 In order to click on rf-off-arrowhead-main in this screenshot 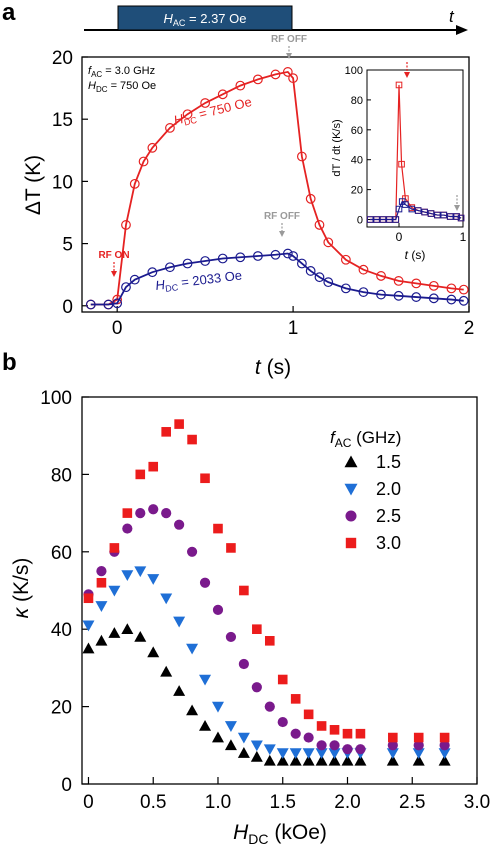, I will do `click(289, 56)`.